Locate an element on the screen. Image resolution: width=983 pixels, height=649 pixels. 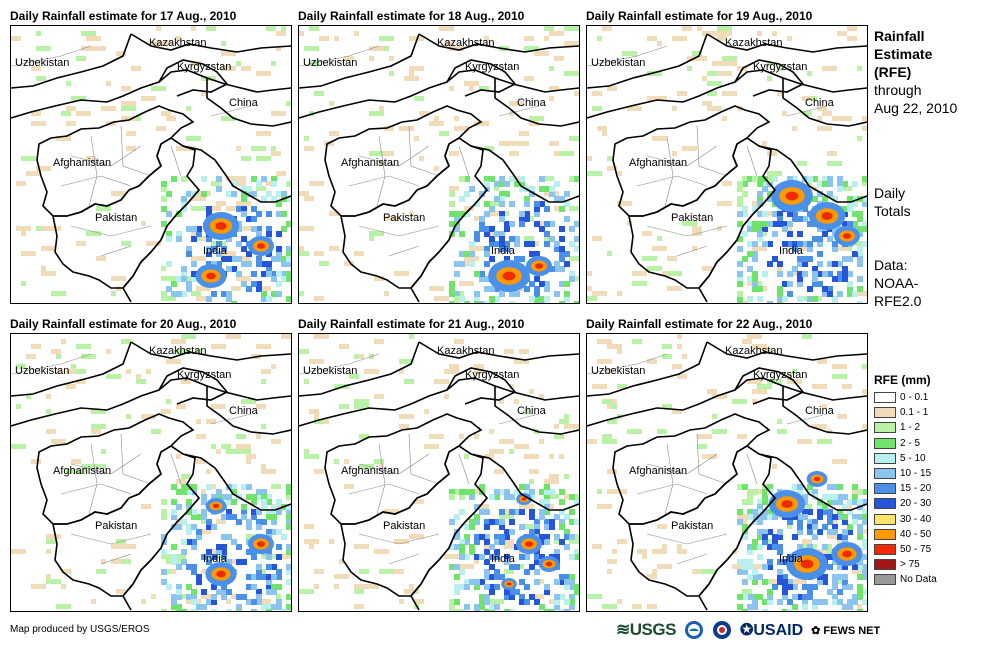
legend-label: 15 - 20 is located at coordinates (916, 489).